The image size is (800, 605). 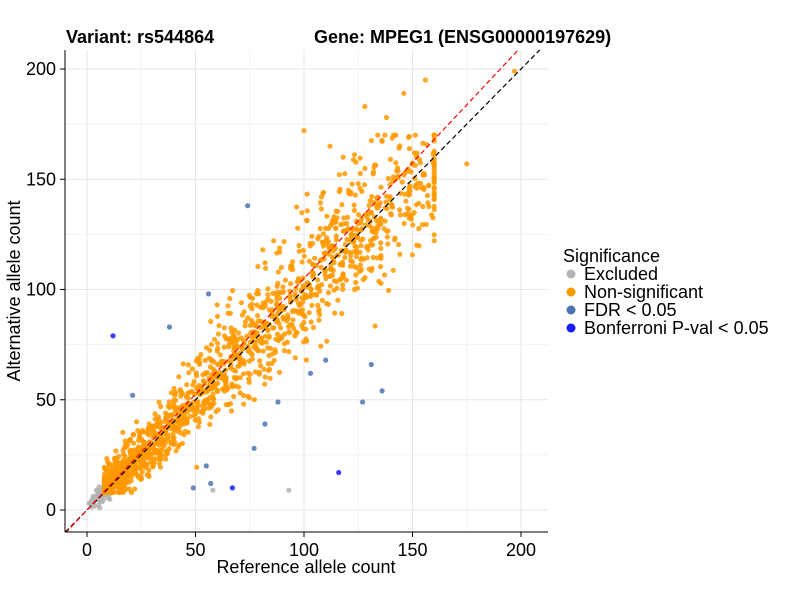 I want to click on y-tick-label: 200, so click(x=41, y=69).